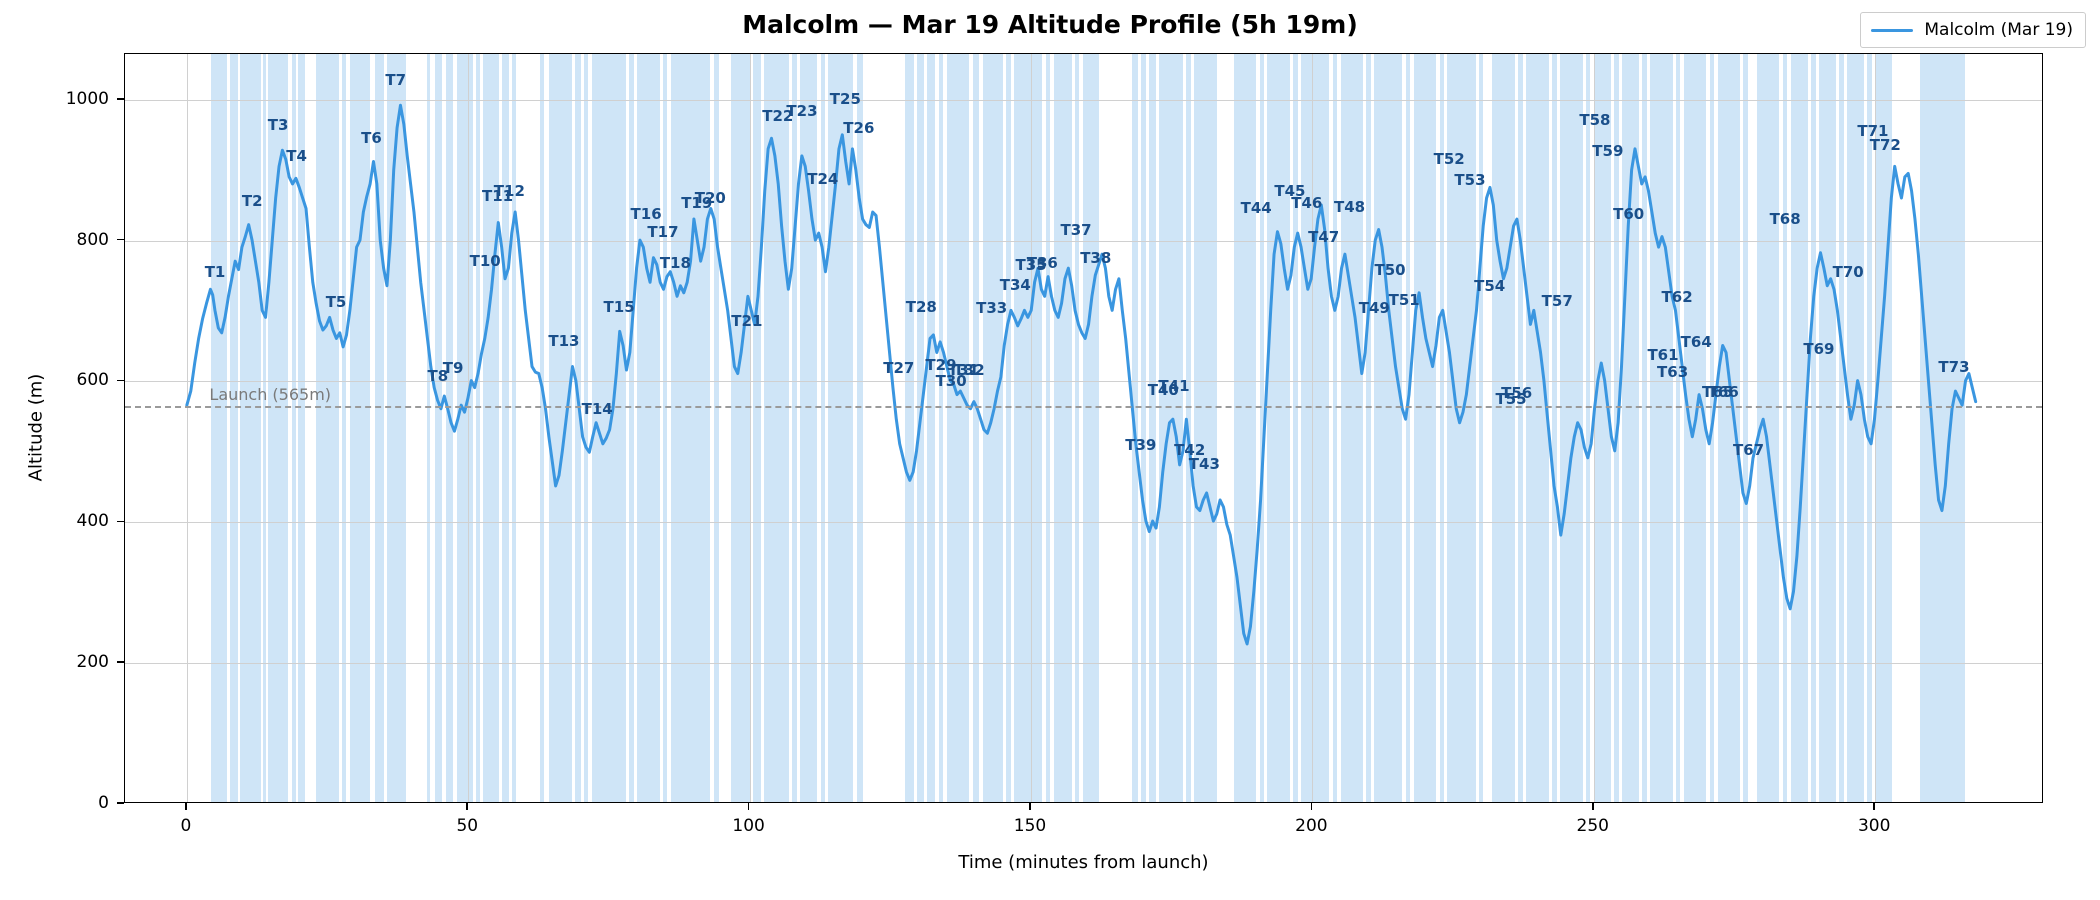  What do you see at coordinates (1954, 366) in the screenshot?
I see `thermal-label-t73: T73` at bounding box center [1954, 366].